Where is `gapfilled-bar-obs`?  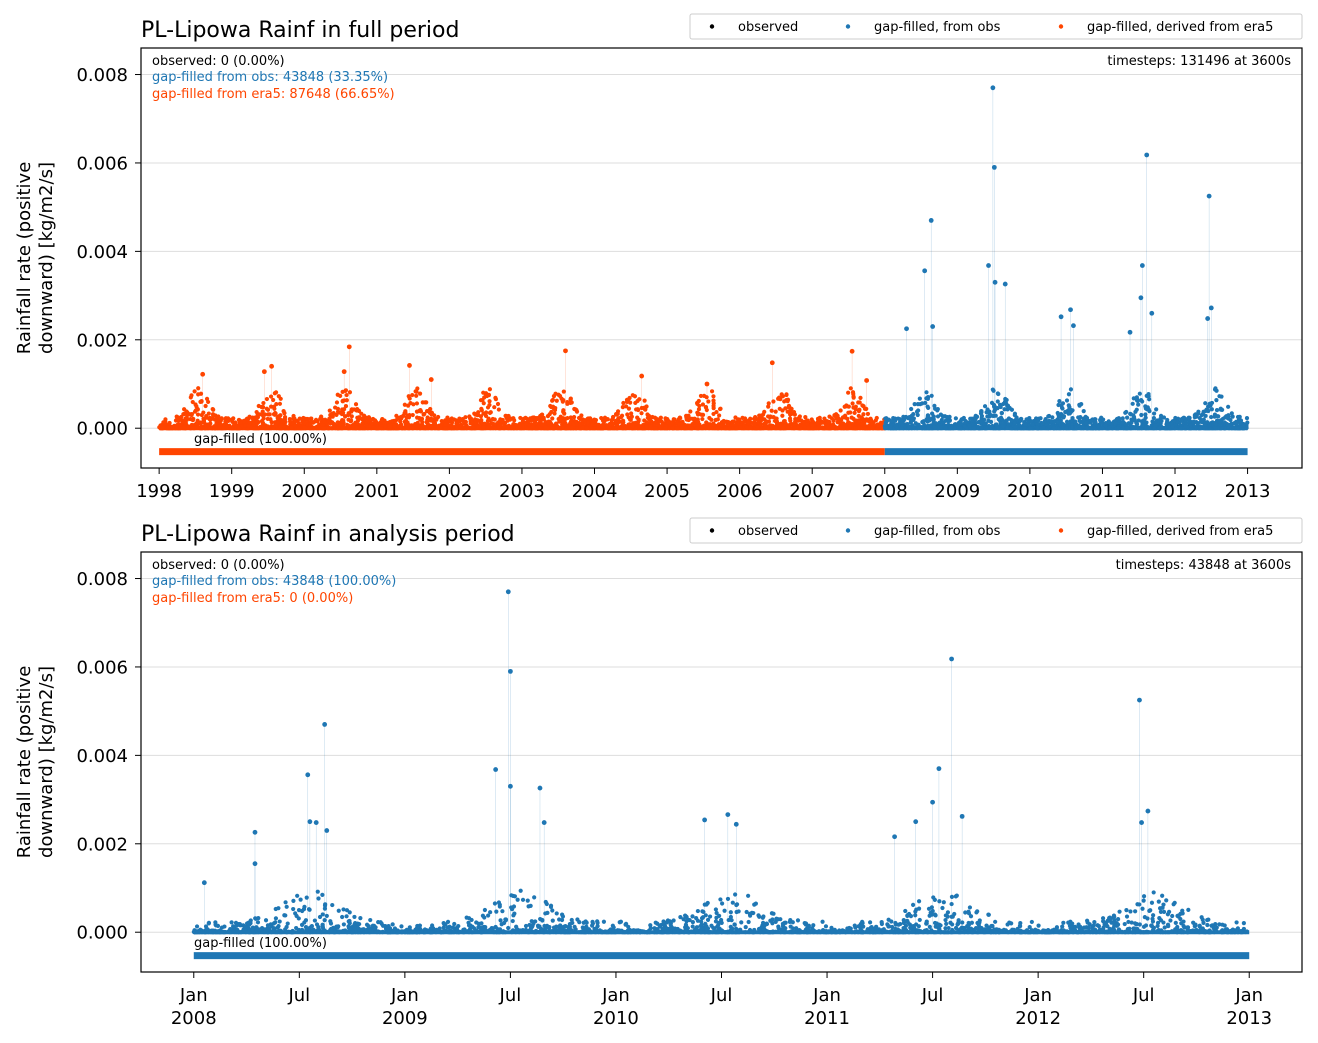
gapfilled-bar-obs is located at coordinates (721, 956).